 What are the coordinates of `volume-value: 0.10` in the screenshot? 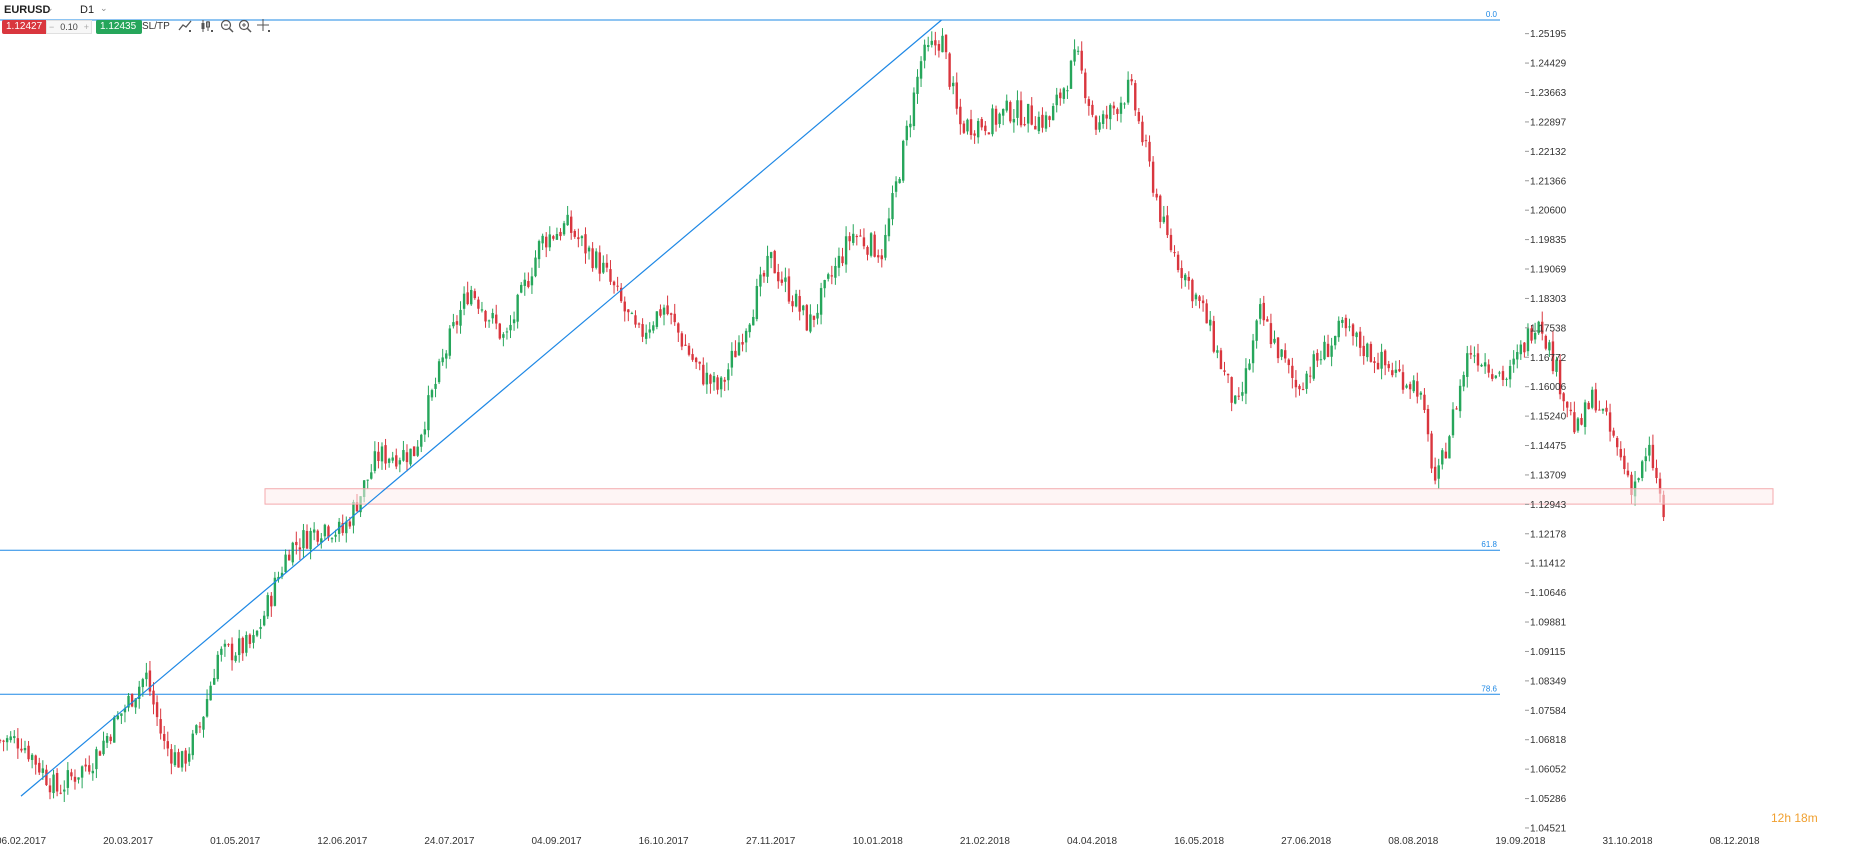 It's located at (69, 27).